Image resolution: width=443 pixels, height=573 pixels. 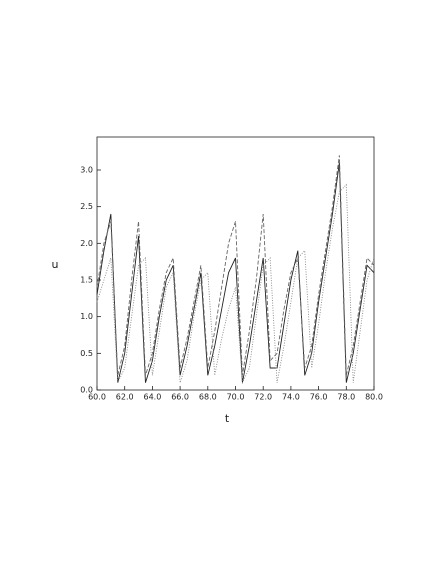 What do you see at coordinates (86, 390) in the screenshot?
I see `y-tick-label: 0.0` at bounding box center [86, 390].